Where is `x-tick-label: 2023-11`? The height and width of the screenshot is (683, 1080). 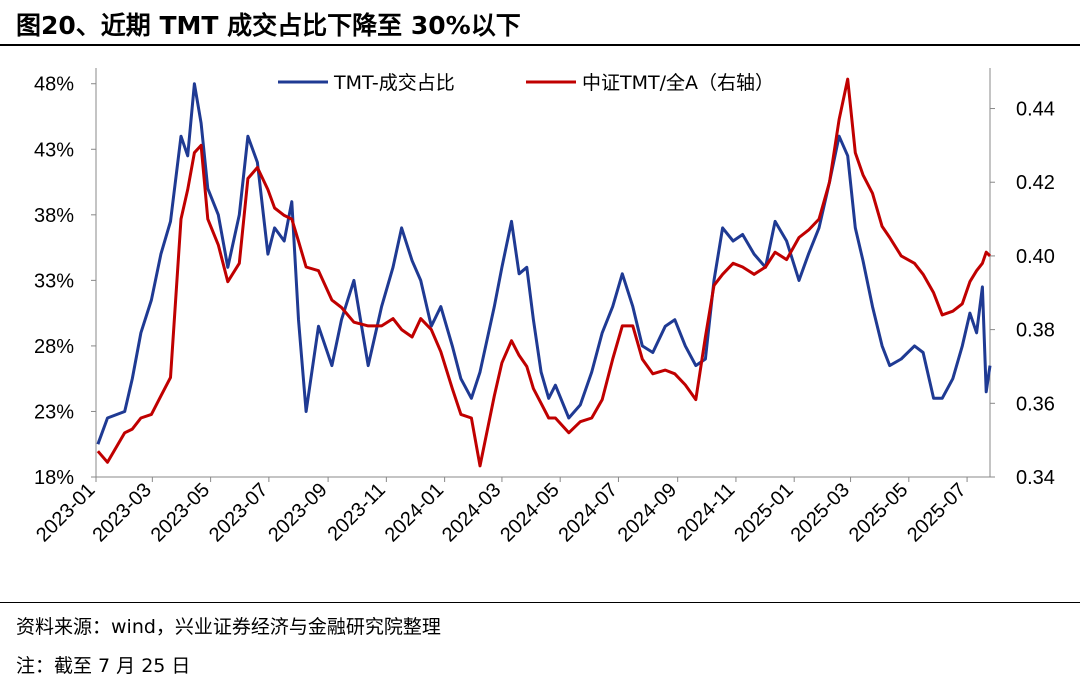
x-tick-label: 2023-11 is located at coordinates (356, 512).